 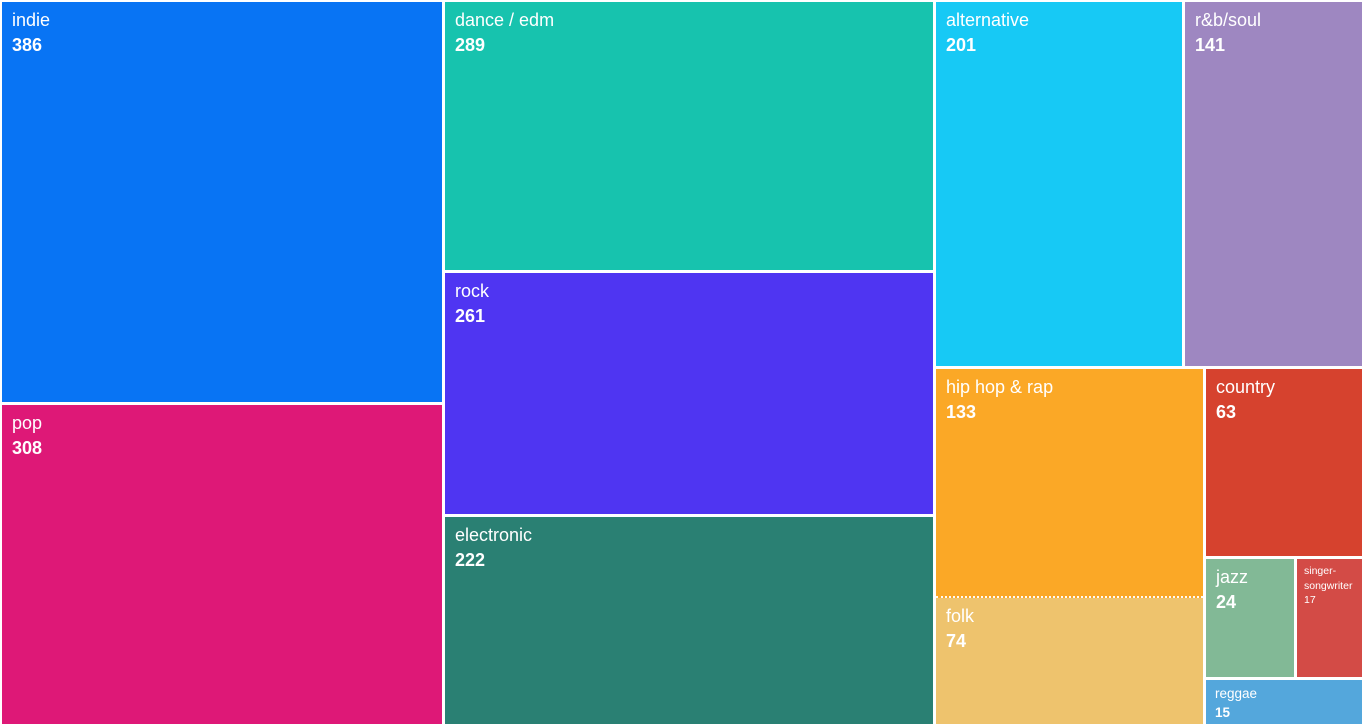 What do you see at coordinates (222, 564) in the screenshot?
I see `treemap-tile-pop: pop 308` at bounding box center [222, 564].